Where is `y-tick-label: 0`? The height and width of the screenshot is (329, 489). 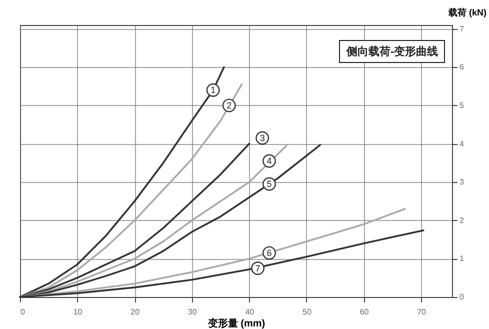 y-tick-label: 0 is located at coordinates (462, 297).